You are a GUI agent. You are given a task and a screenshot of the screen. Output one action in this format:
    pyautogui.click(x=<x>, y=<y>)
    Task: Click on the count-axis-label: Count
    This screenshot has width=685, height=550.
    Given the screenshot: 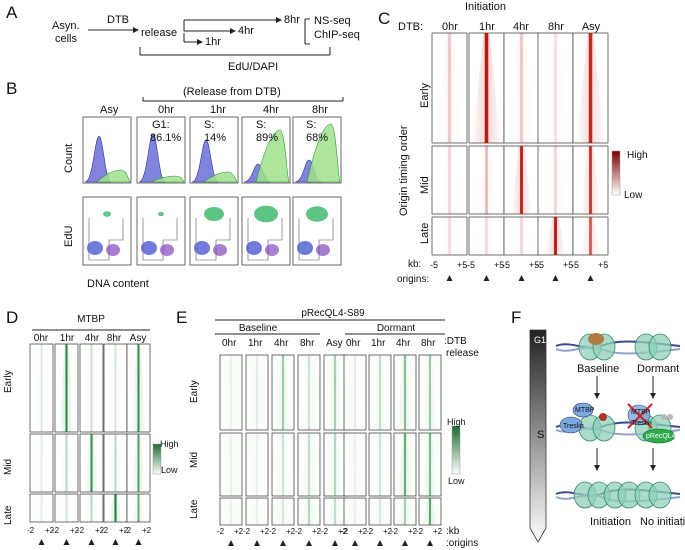 What is the action you would take?
    pyautogui.click(x=69, y=158)
    